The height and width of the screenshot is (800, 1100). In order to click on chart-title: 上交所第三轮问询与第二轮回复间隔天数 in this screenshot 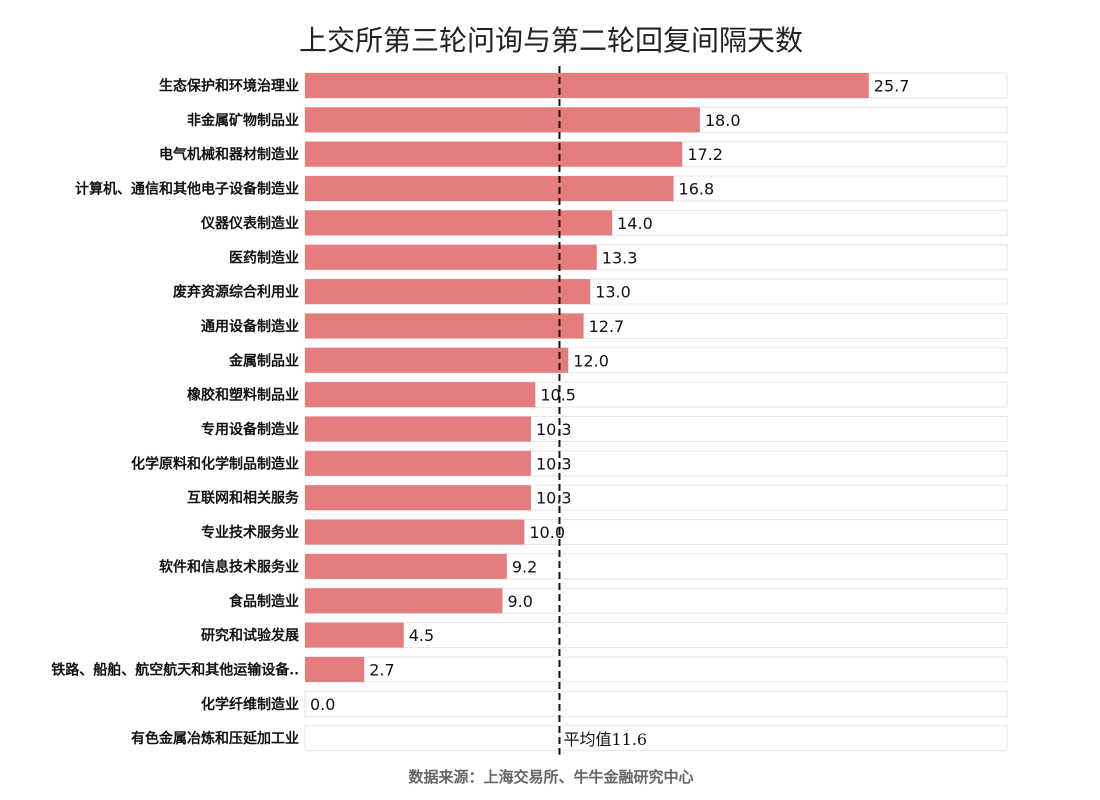, I will do `click(551, 40)`.